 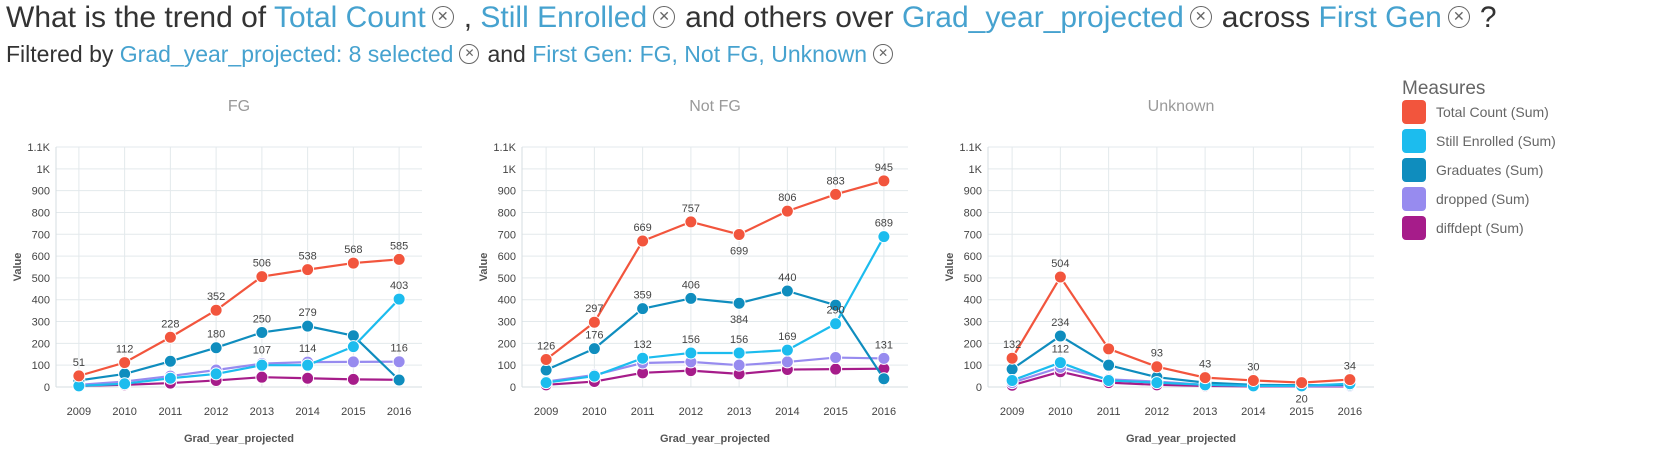 I want to click on question-suffix: ?, so click(x=1488, y=17).